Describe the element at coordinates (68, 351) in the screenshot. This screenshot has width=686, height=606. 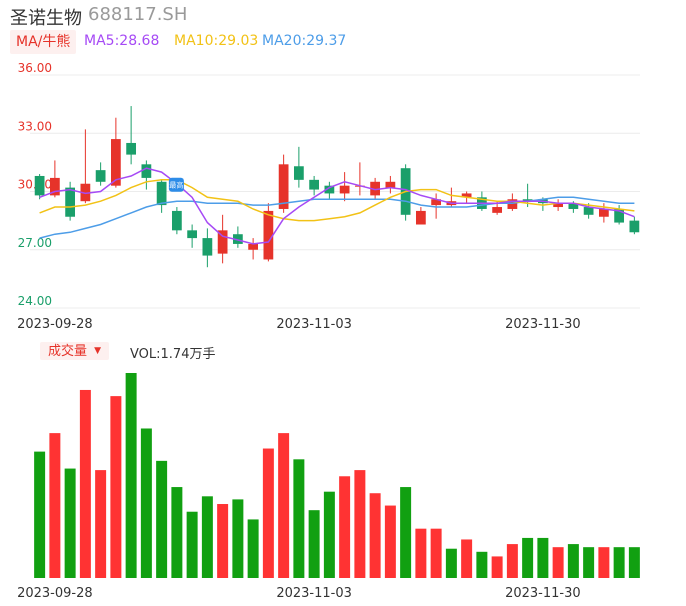
I see `volume-toggle-label: 成交量` at that location.